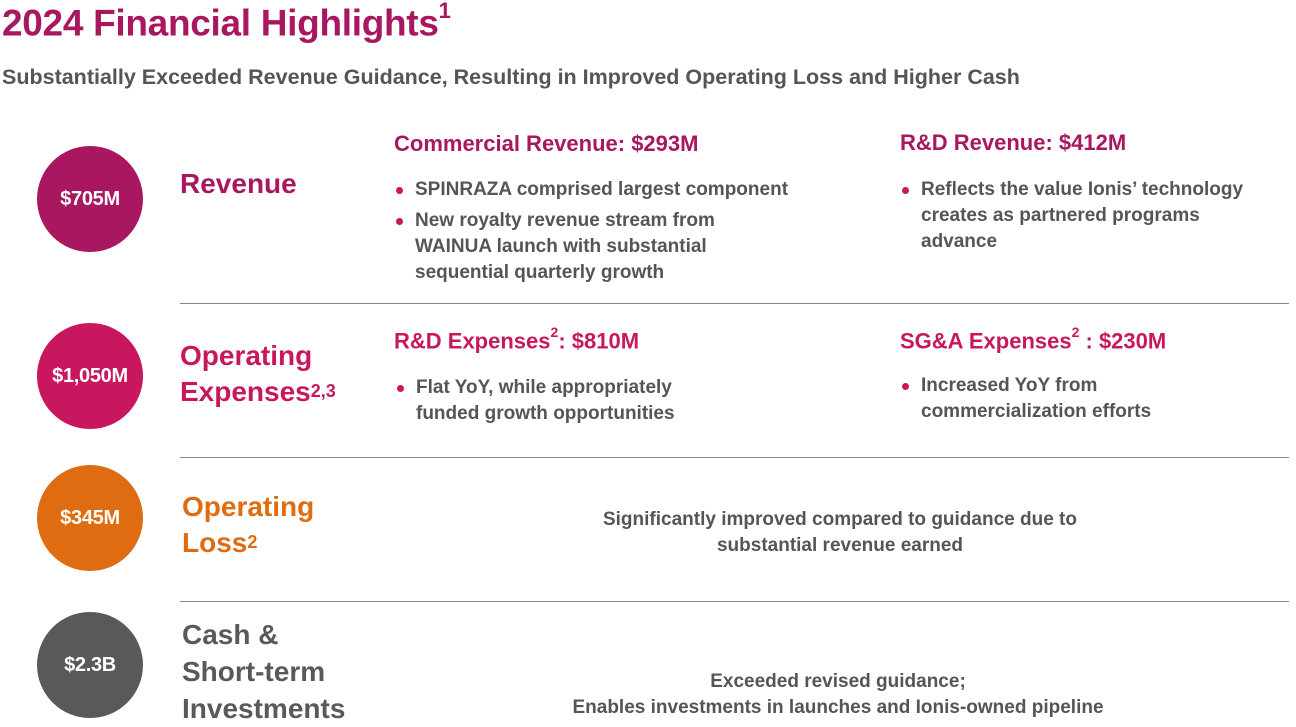  Describe the element at coordinates (254, 671) in the screenshot. I see `cash-label-line2: Short-term` at that location.